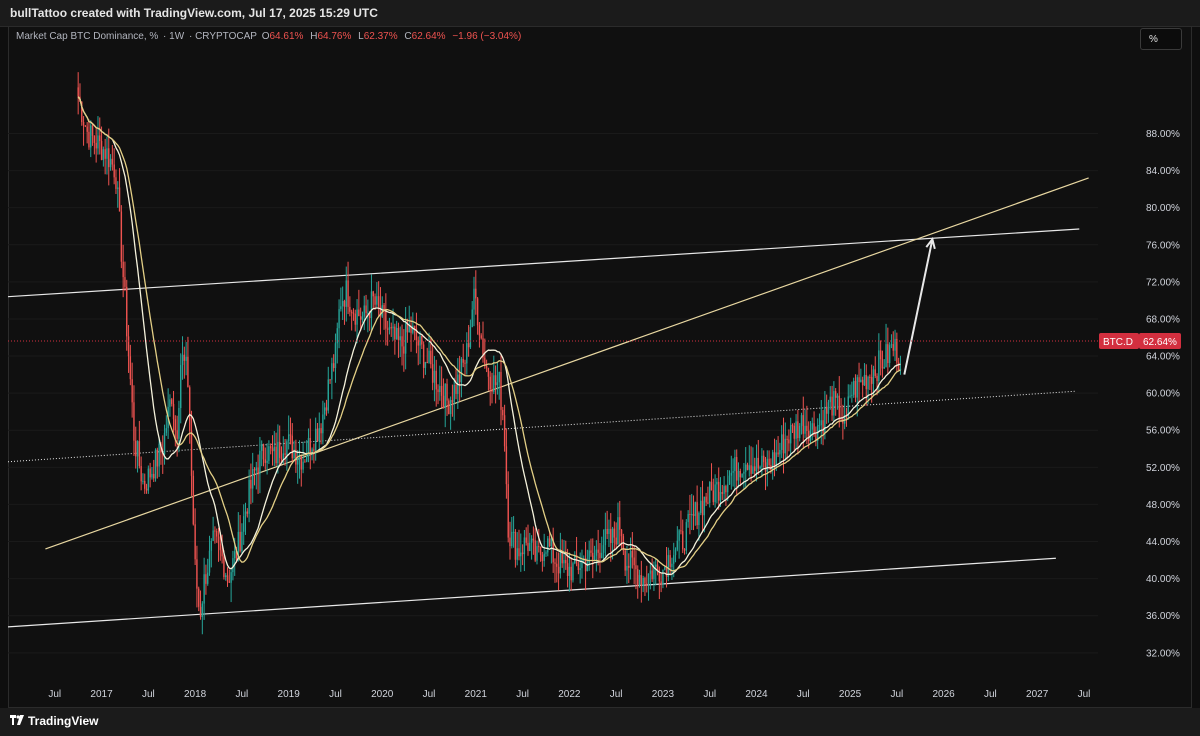 Image resolution: width=1200 pixels, height=736 pixels. I want to click on legend-open: 64.61%, so click(286, 36).